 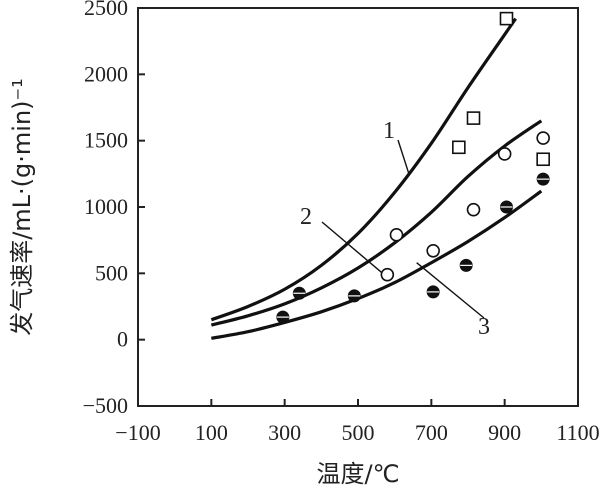 I want to click on curve-label-2: 2, so click(x=306, y=217).